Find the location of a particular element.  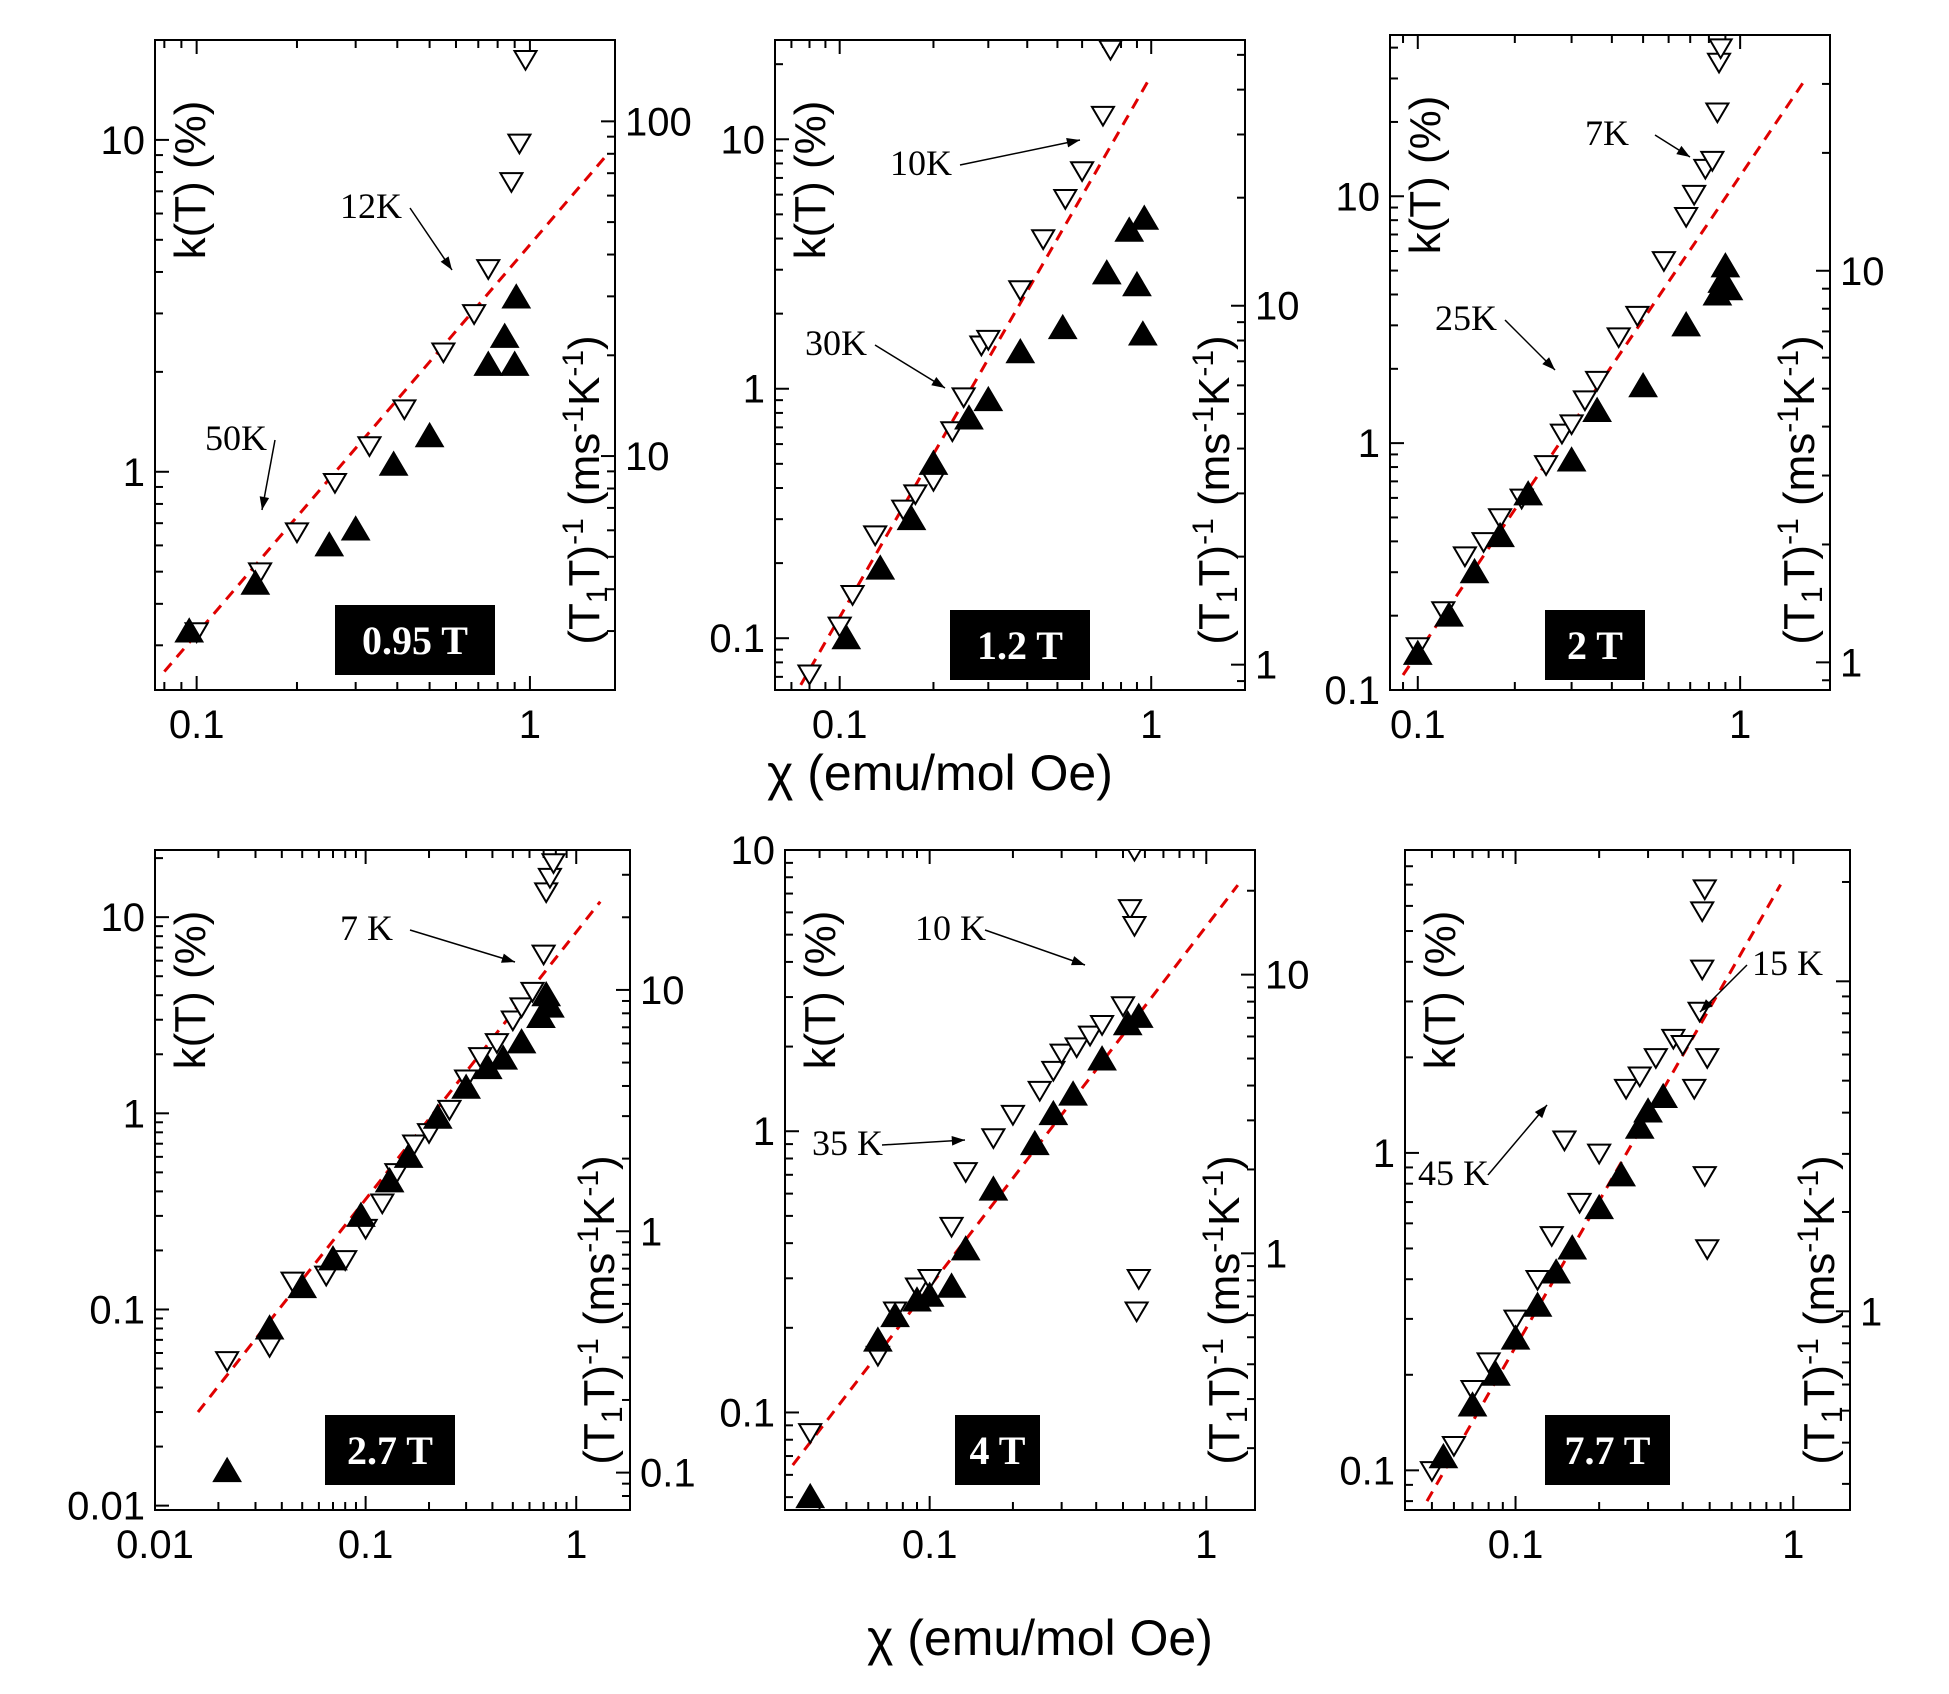

x-axis-label-bottom: χ (emu/mol Oe) is located at coordinates (1040, 1638).